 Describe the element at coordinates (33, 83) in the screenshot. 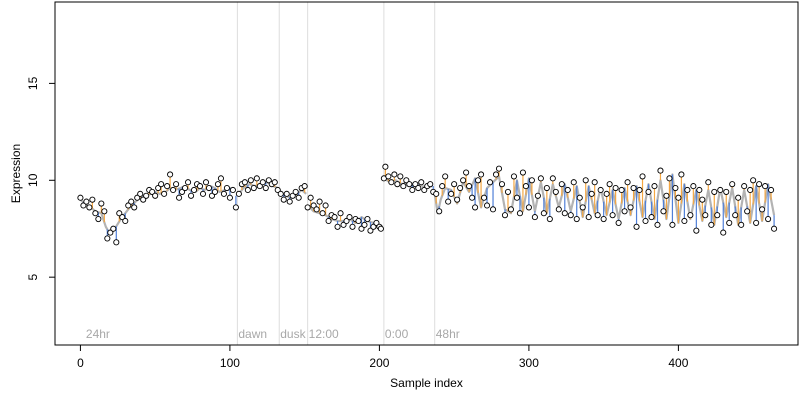

I see `y-tick-label: 15` at that location.